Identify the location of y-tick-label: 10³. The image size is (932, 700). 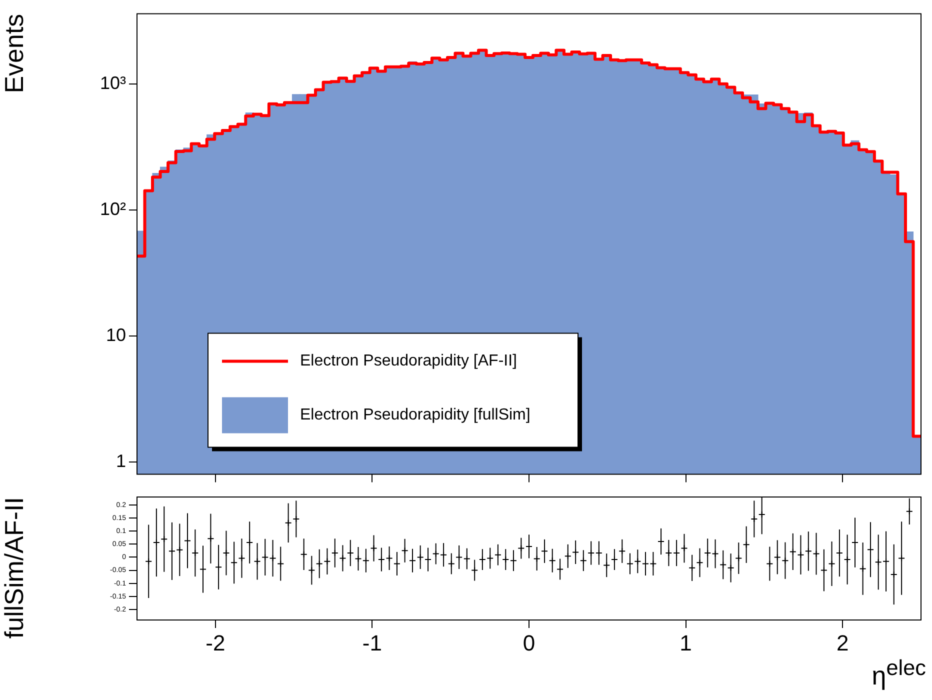
(113, 82).